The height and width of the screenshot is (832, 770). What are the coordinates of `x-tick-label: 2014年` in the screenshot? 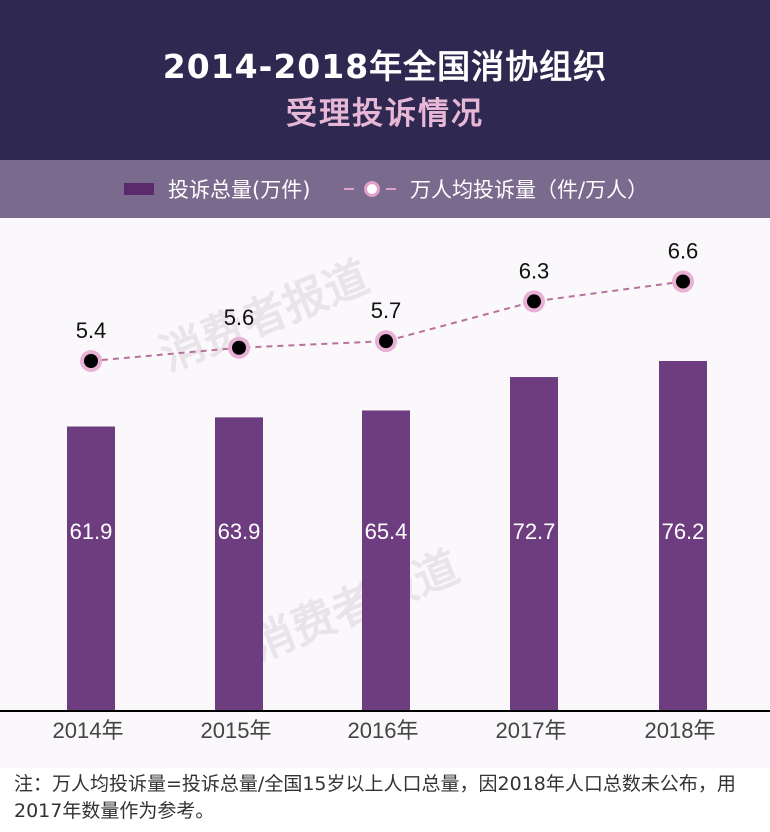 It's located at (88, 730).